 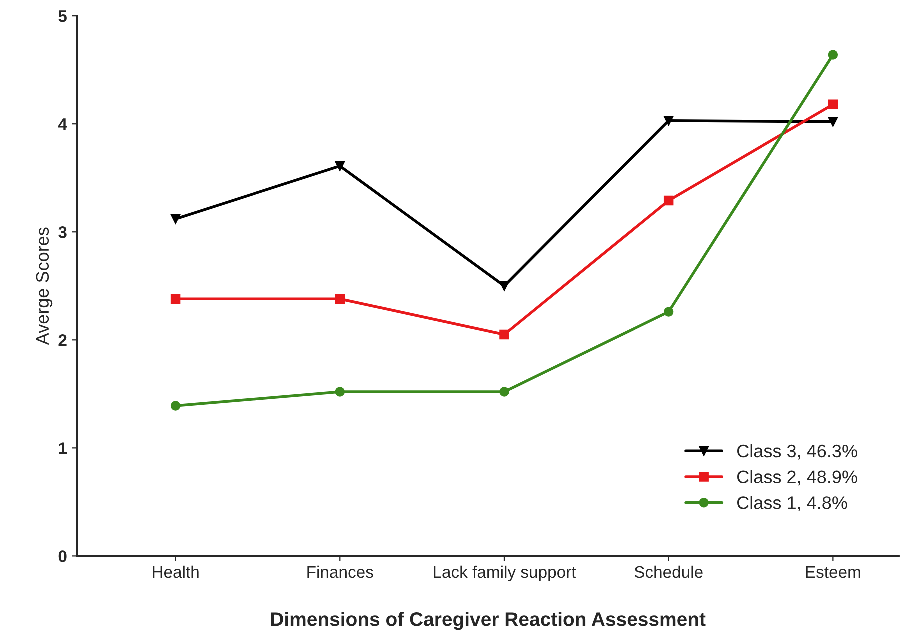 I want to click on x-tick-label: Finances, so click(x=341, y=572).